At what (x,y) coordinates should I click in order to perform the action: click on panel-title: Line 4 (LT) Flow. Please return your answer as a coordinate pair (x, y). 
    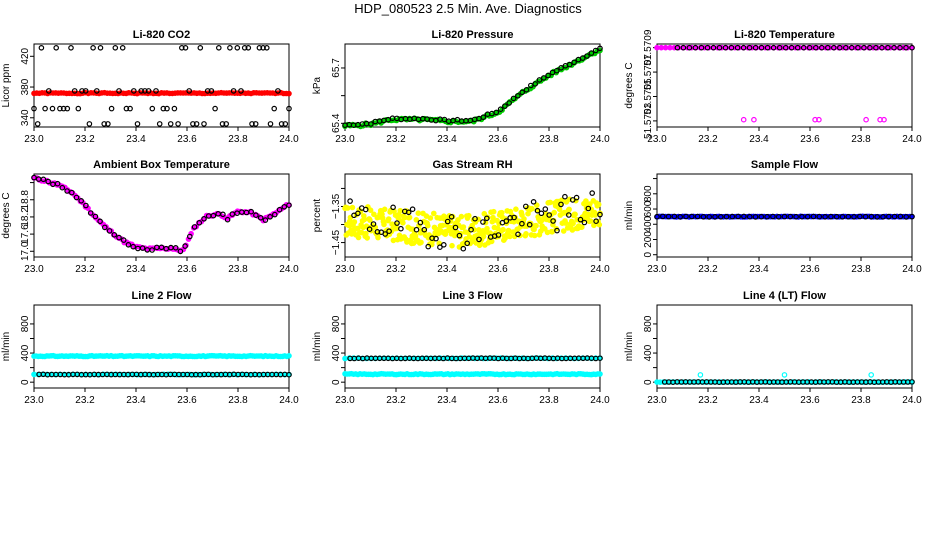
    Looking at the image, I should click on (784, 296).